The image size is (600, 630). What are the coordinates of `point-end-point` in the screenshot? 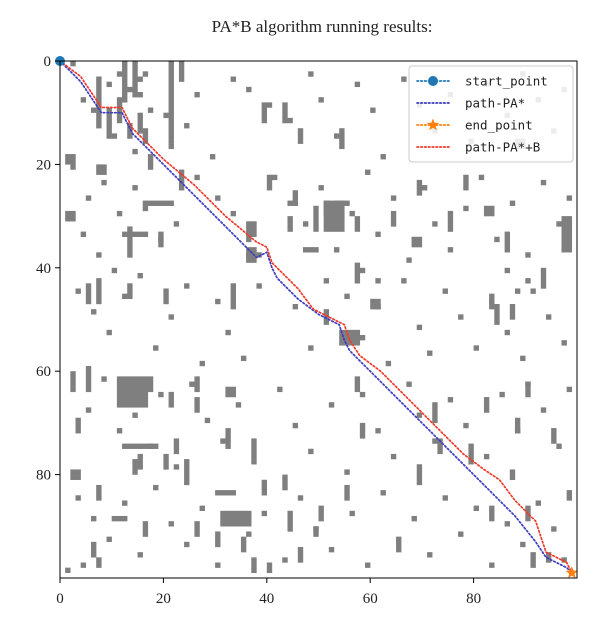 It's located at (572, 572).